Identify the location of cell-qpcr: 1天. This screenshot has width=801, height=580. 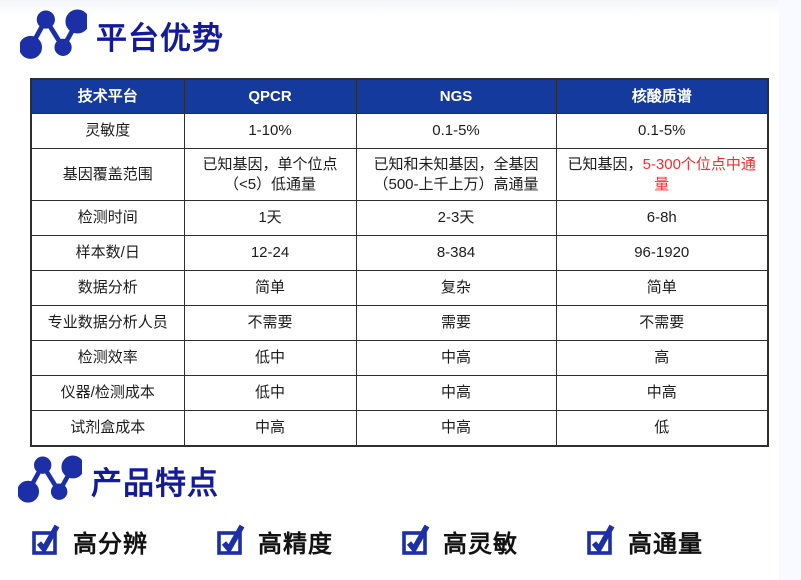
(270, 218).